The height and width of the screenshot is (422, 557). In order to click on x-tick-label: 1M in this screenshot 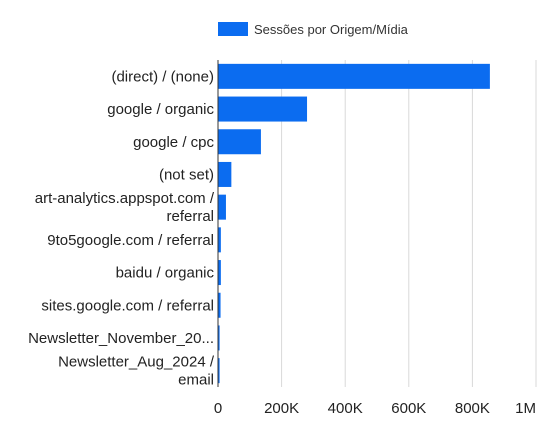, I will do `click(525, 408)`.